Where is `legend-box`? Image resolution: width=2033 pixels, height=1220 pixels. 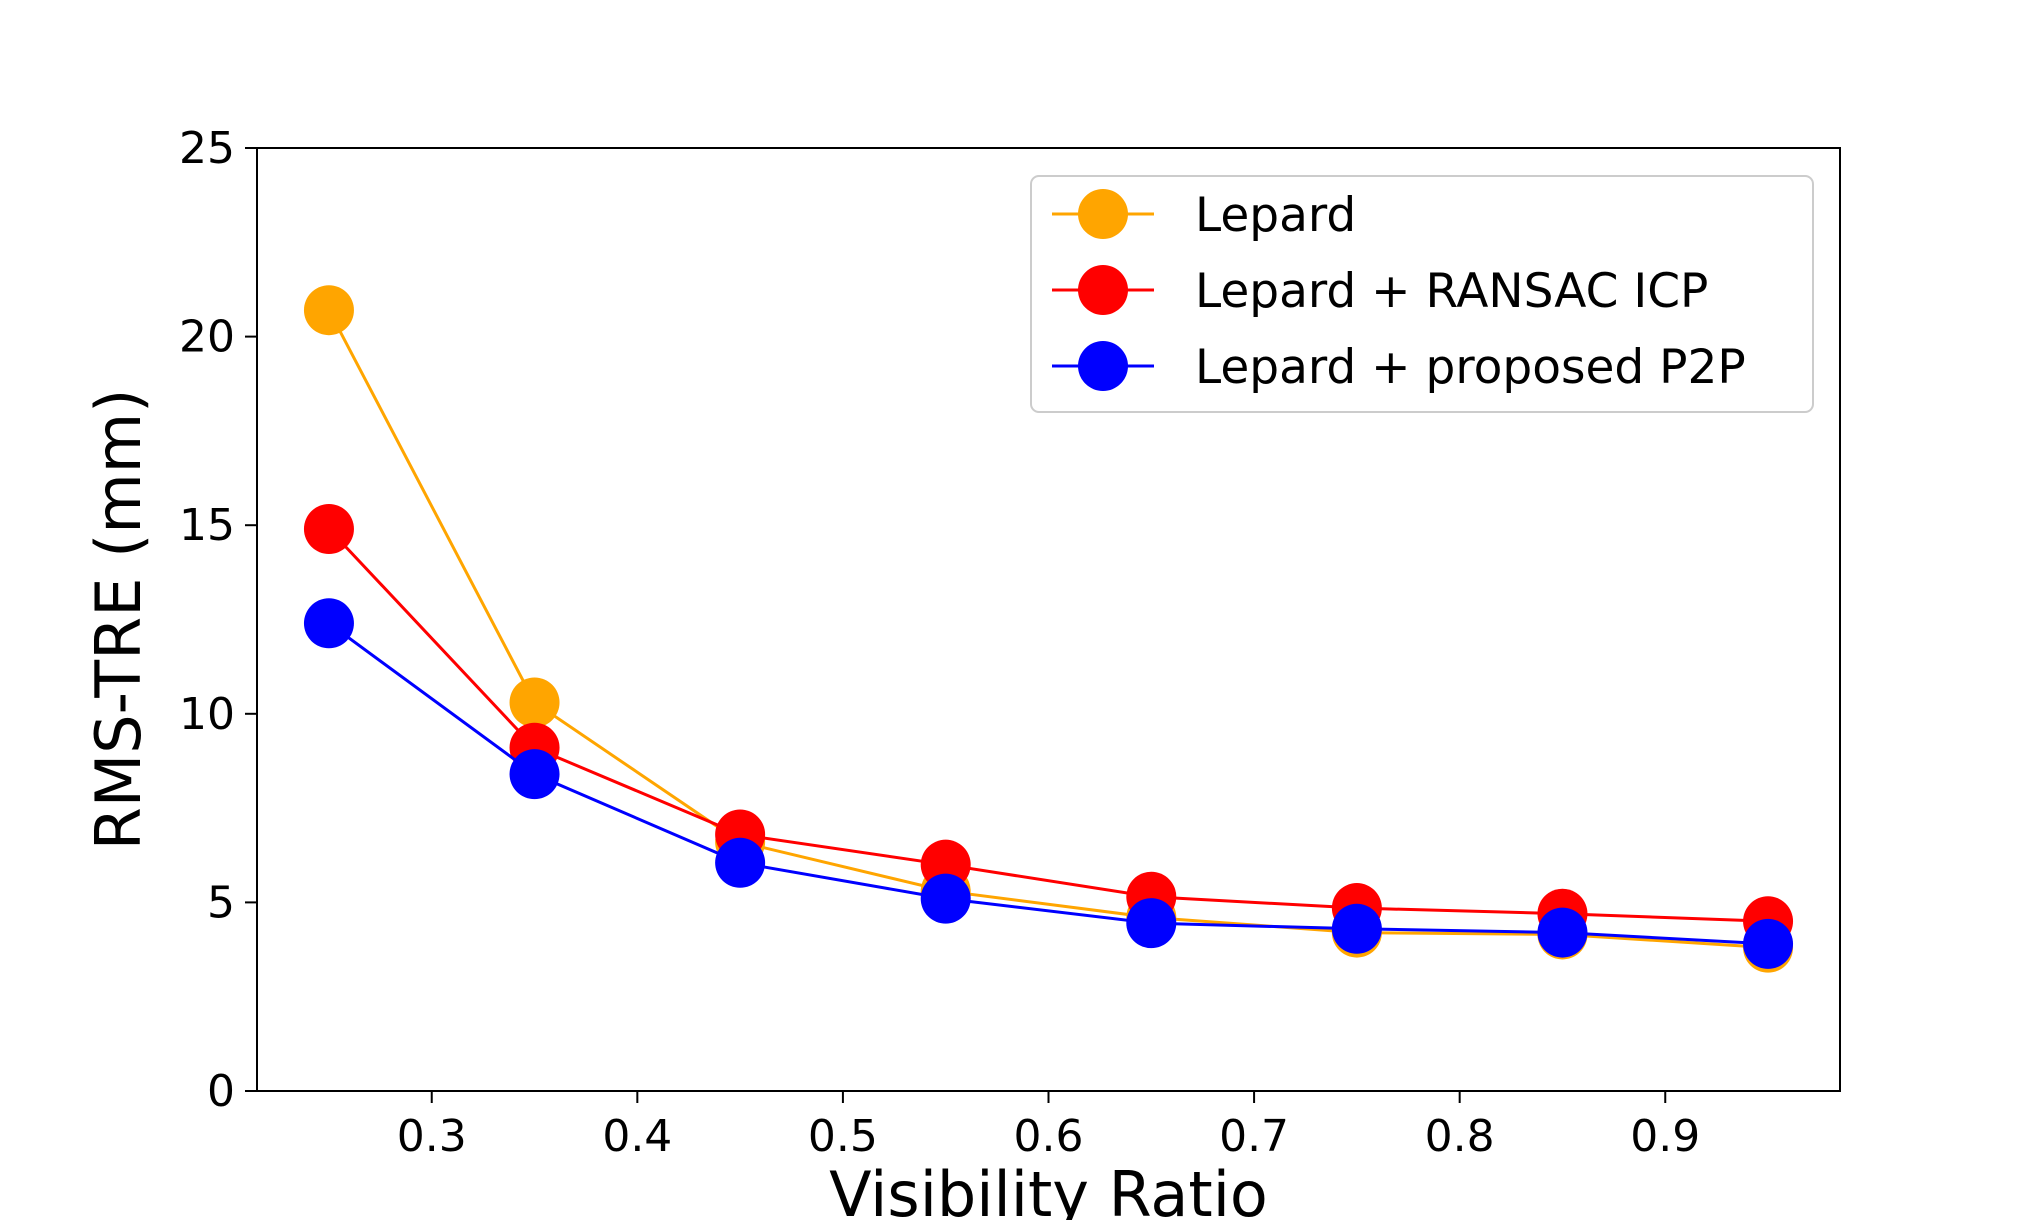 legend-box is located at coordinates (1422, 294).